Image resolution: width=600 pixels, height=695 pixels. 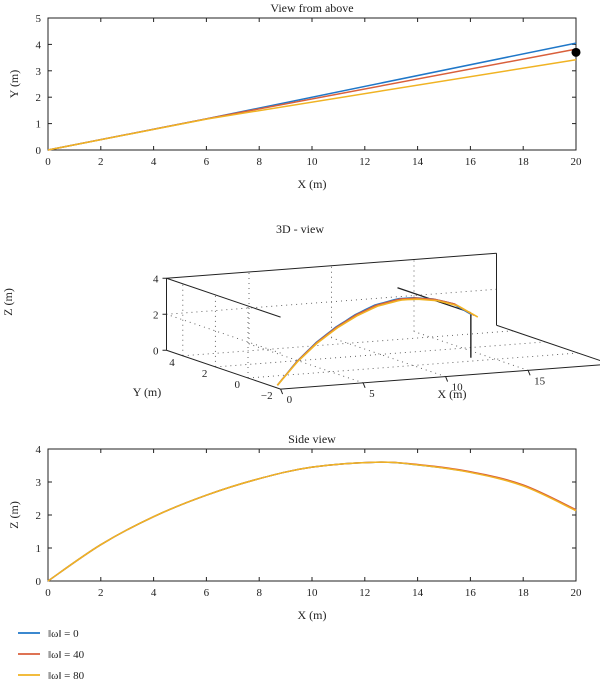 I want to click on x-tick-label: 15, so click(x=540, y=381).